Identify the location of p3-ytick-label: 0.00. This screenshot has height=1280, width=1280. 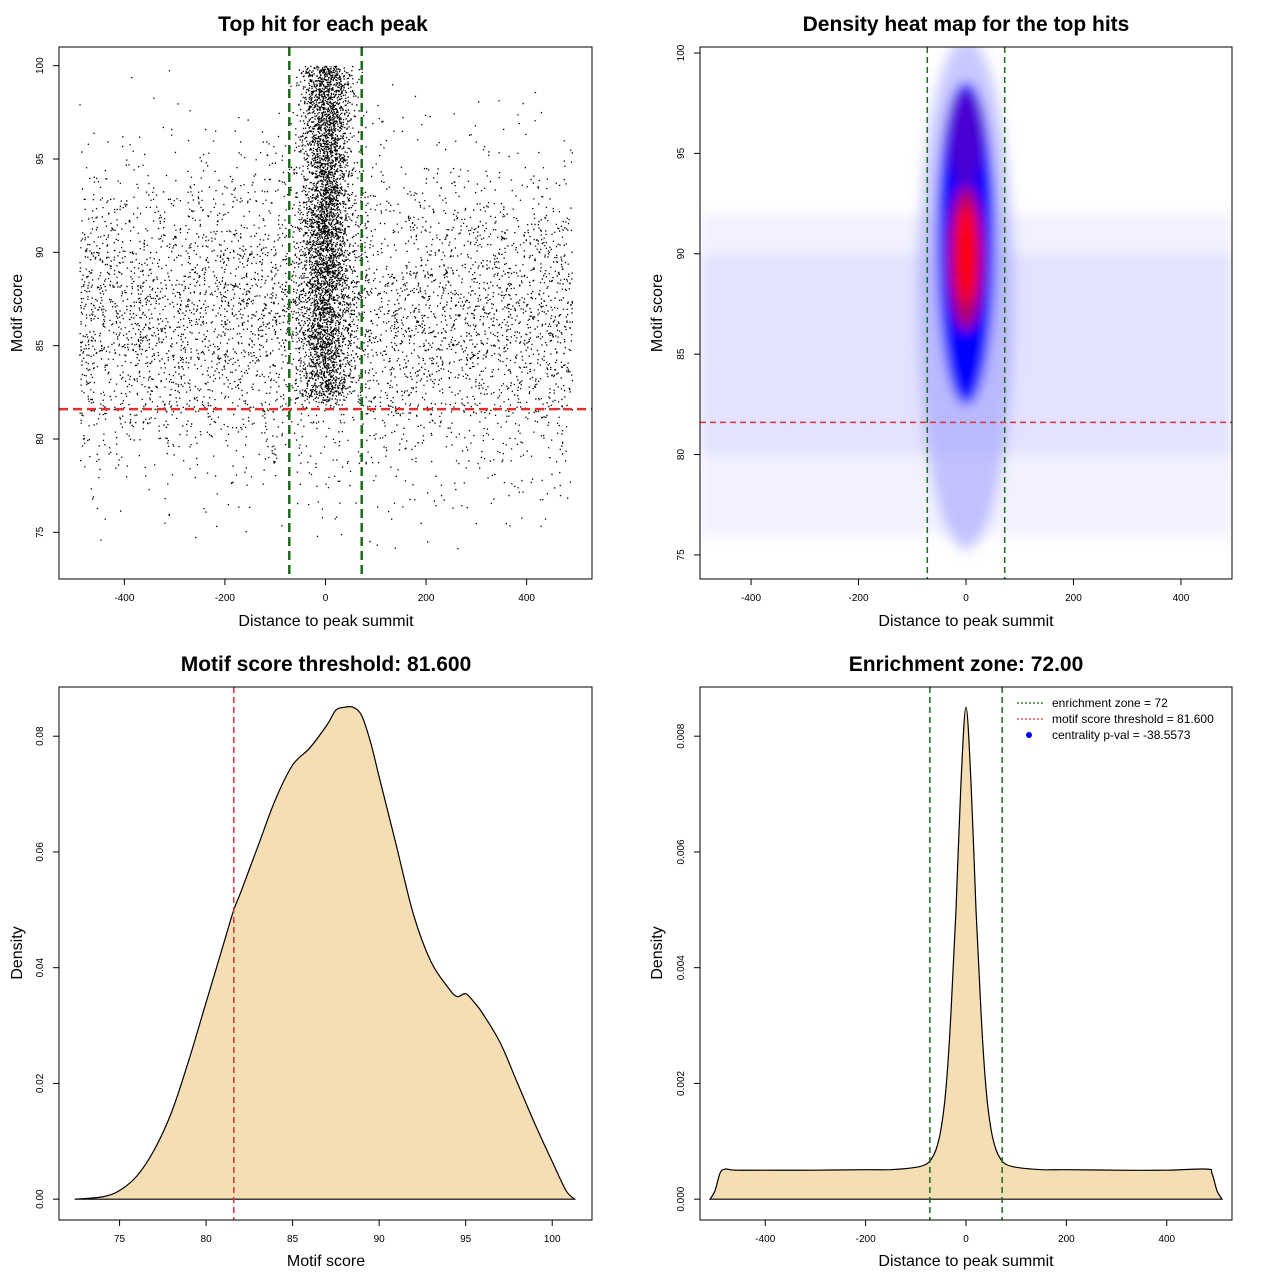
(40, 1199).